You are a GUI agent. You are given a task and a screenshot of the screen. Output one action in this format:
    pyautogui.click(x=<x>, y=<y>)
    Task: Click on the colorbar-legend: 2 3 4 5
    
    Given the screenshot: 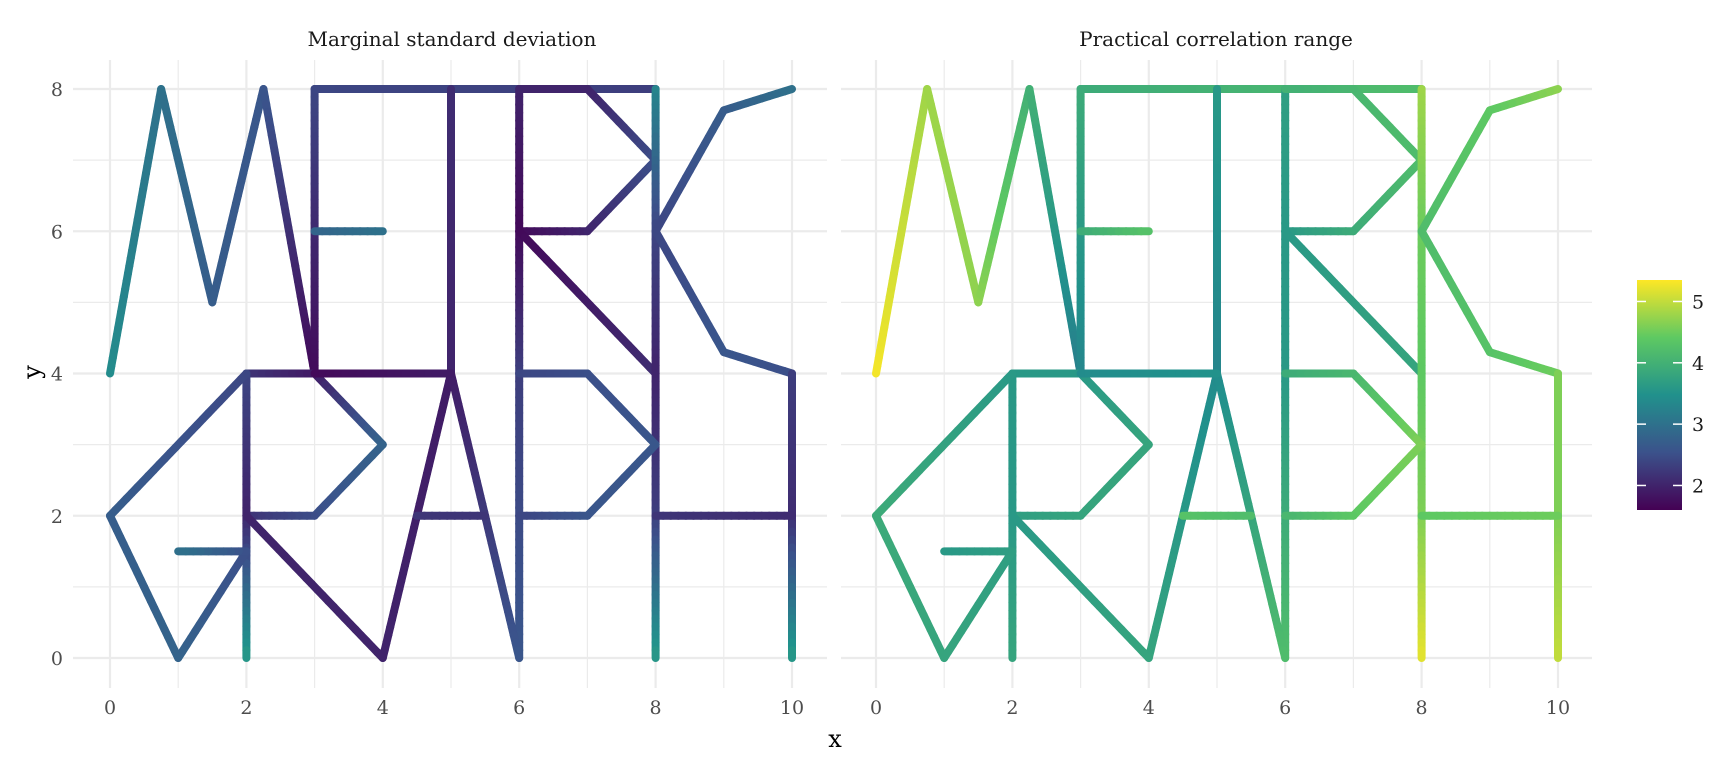 What is the action you would take?
    pyautogui.click(x=1670, y=395)
    